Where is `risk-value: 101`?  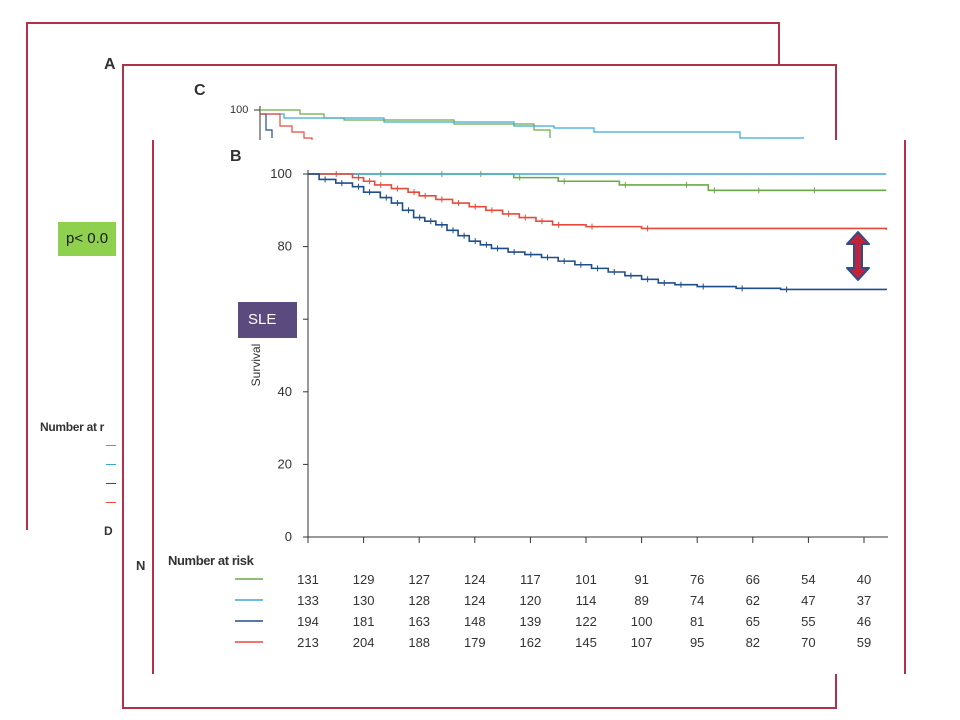 risk-value: 101 is located at coordinates (586, 579).